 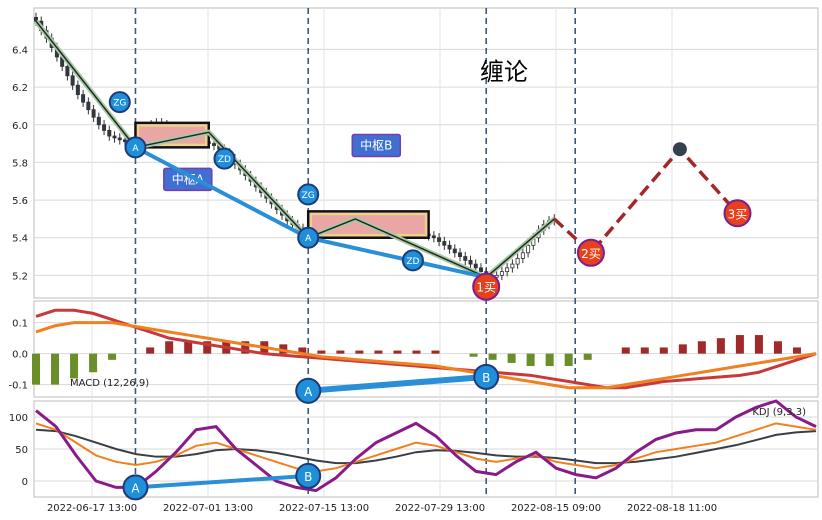 I want to click on marker-label: 3买, so click(x=738, y=214).